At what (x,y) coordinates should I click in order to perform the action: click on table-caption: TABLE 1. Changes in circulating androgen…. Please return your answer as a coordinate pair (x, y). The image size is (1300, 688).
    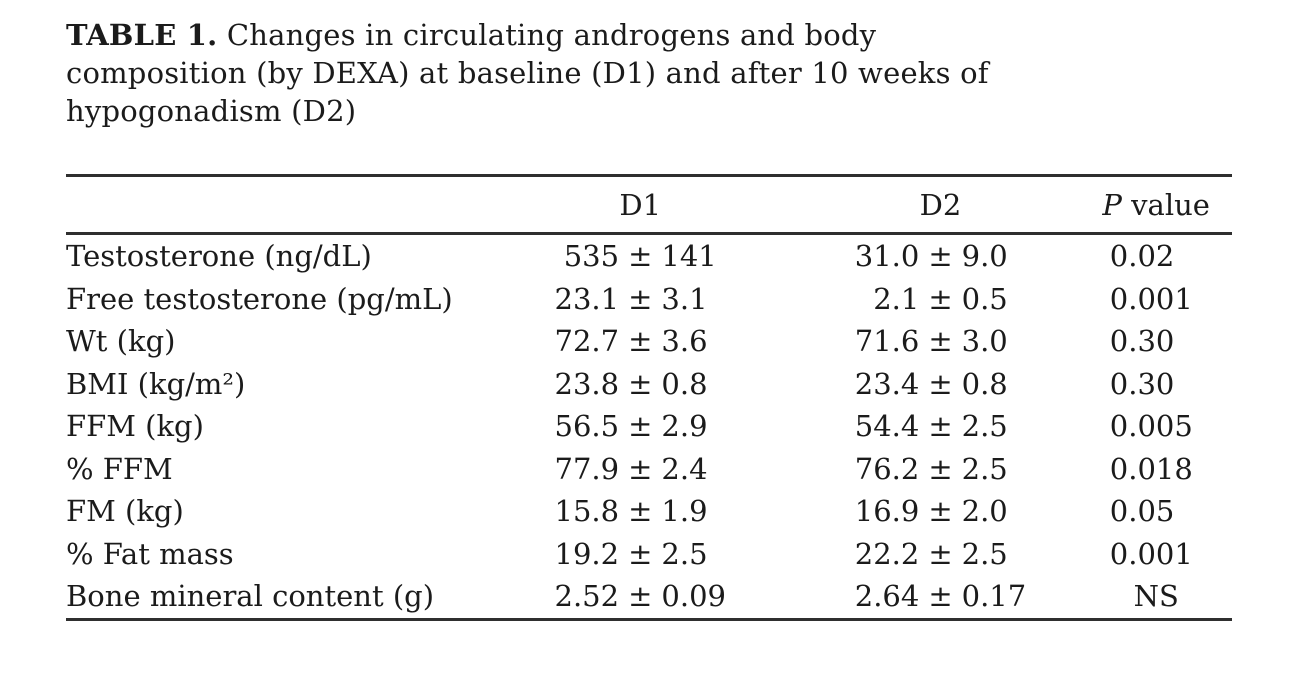
    Looking at the image, I should click on (649, 73).